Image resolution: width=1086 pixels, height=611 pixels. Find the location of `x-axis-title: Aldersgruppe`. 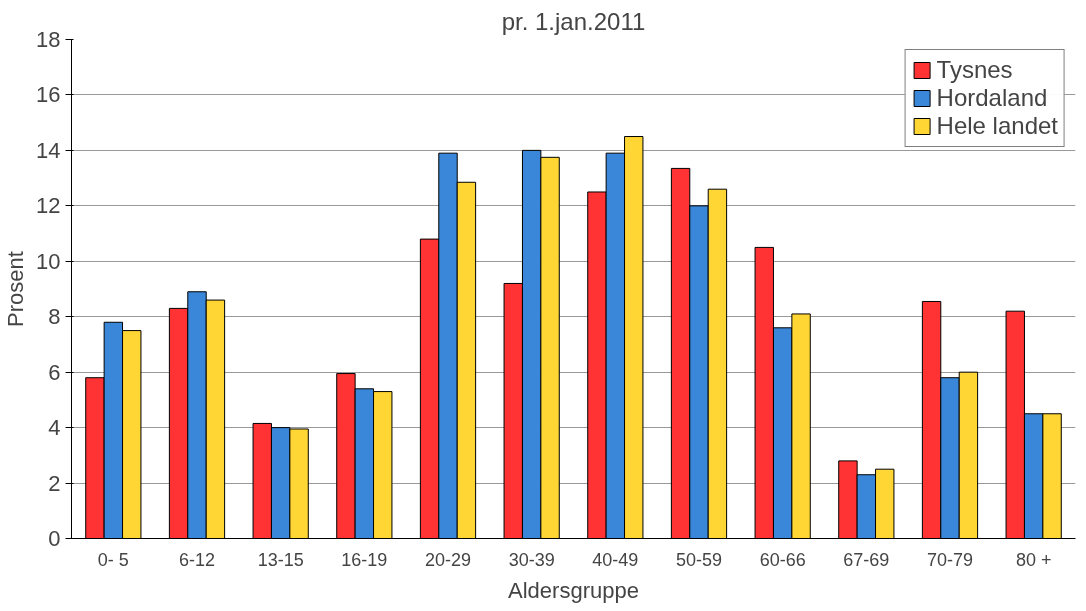

x-axis-title: Aldersgruppe is located at coordinates (573, 590).